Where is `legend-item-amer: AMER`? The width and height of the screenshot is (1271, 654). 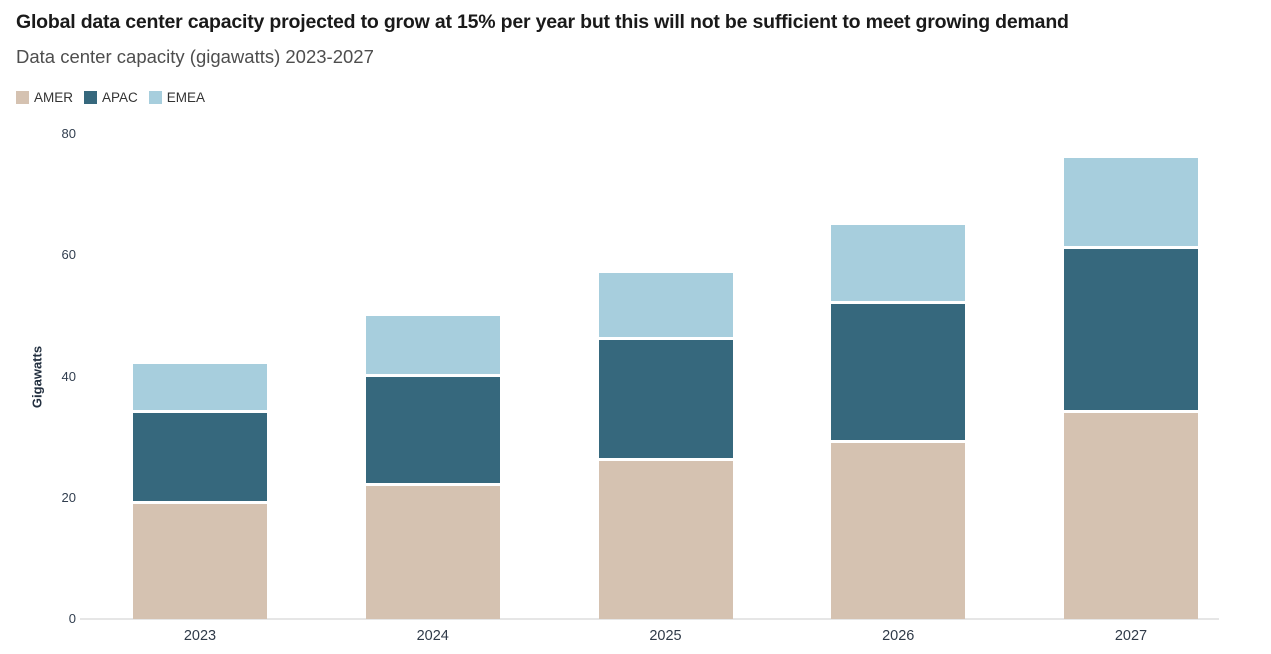
legend-item-amer: AMER is located at coordinates (44, 97).